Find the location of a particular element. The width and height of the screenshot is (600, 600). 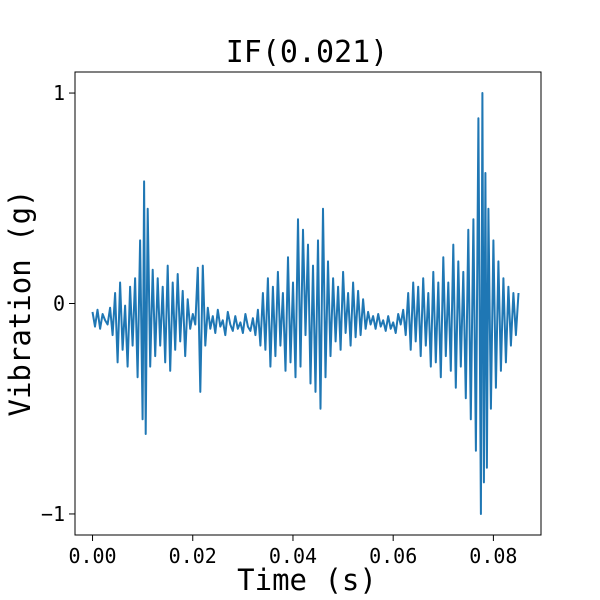

x-tick-label: 0.00 is located at coordinates (92, 556).